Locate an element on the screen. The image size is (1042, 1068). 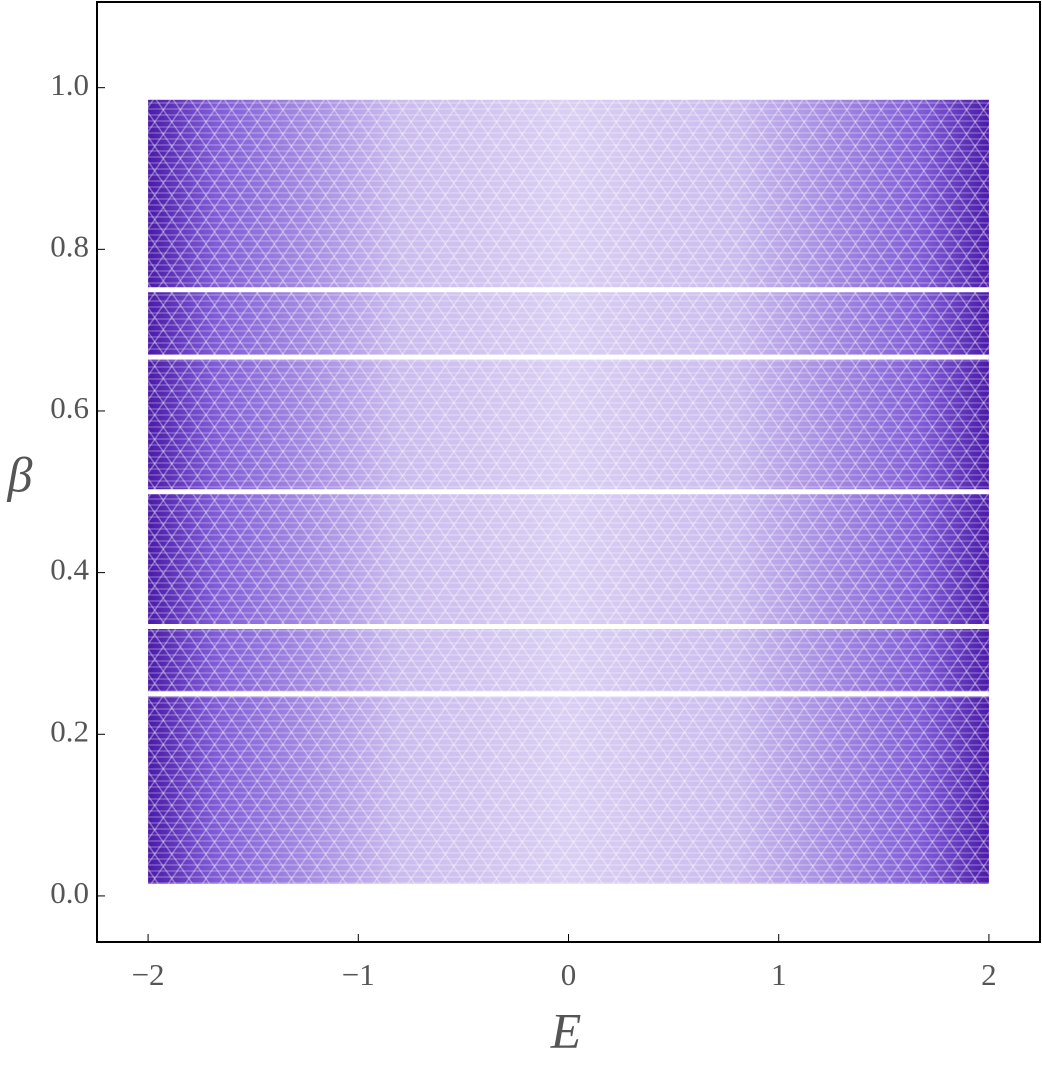
x-tick-label: 2 is located at coordinates (989, 974).